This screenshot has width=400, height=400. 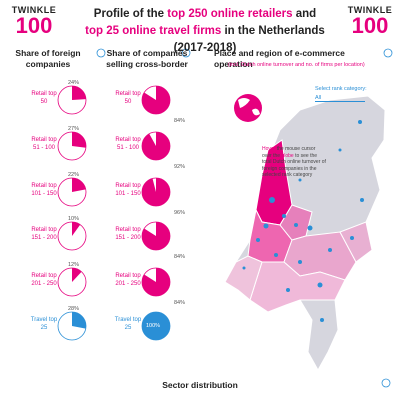 I want to click on value-label: 24%, so click(x=74, y=83).